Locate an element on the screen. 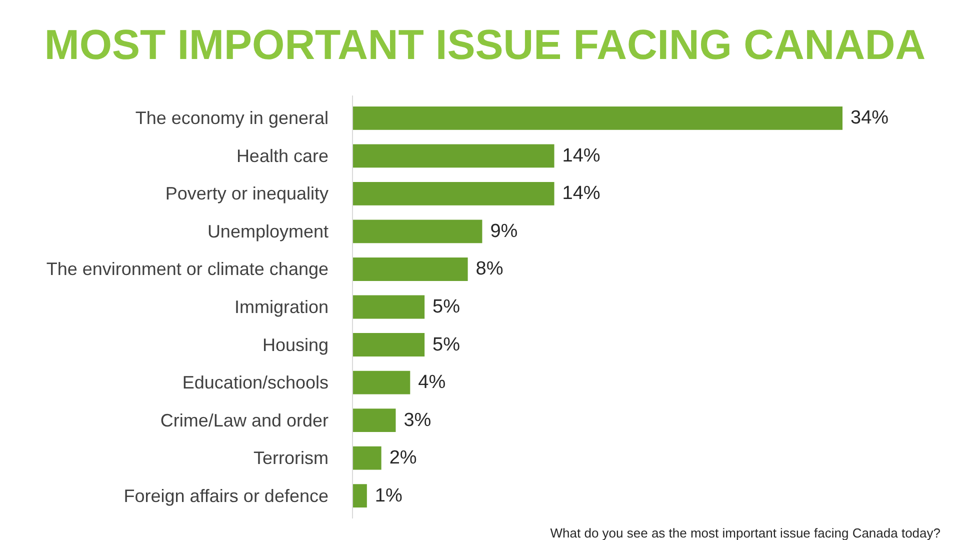 The image size is (960, 540). data-label: 34% is located at coordinates (869, 118).